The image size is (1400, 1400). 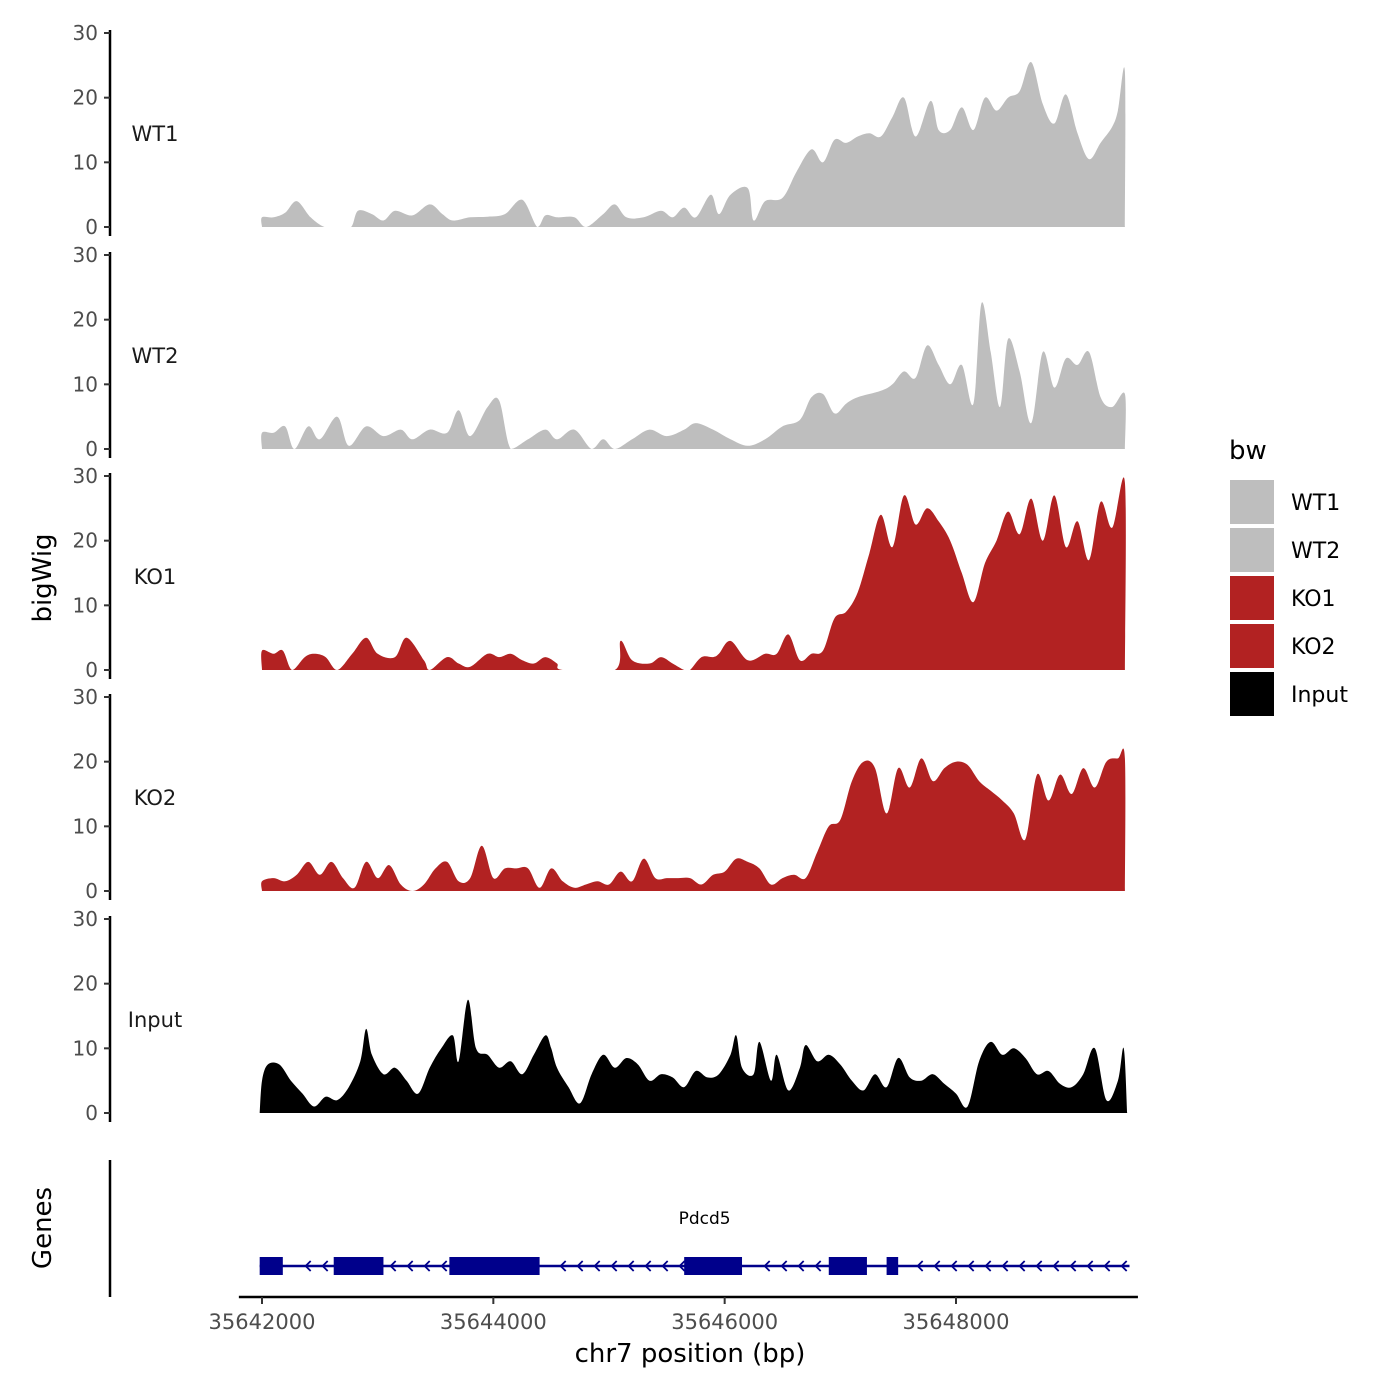 What do you see at coordinates (1313, 647) in the screenshot?
I see `legend-label: KO2` at bounding box center [1313, 647].